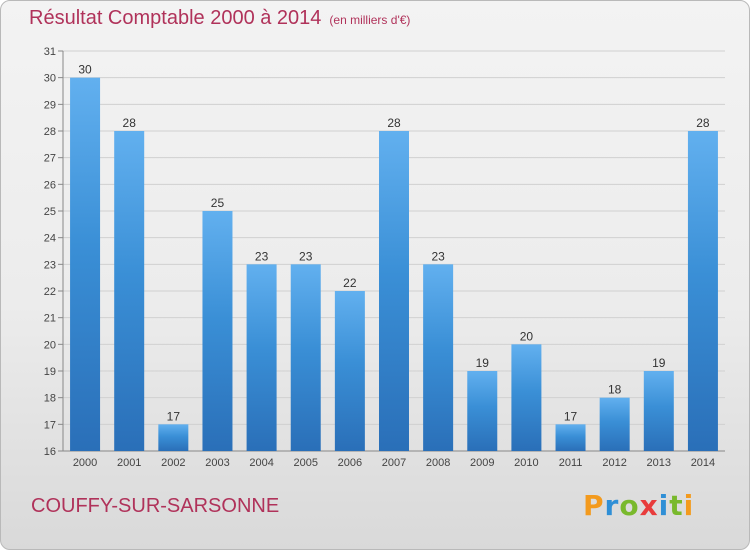 This screenshot has width=750, height=550. I want to click on value-label-2000: 30, so click(85, 70).